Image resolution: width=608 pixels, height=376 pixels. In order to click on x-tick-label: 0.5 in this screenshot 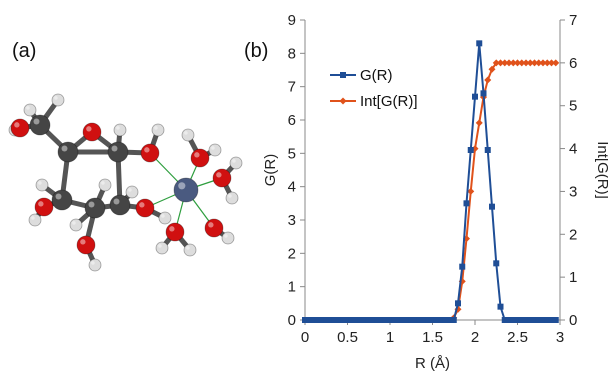, I will do `click(347, 337)`.